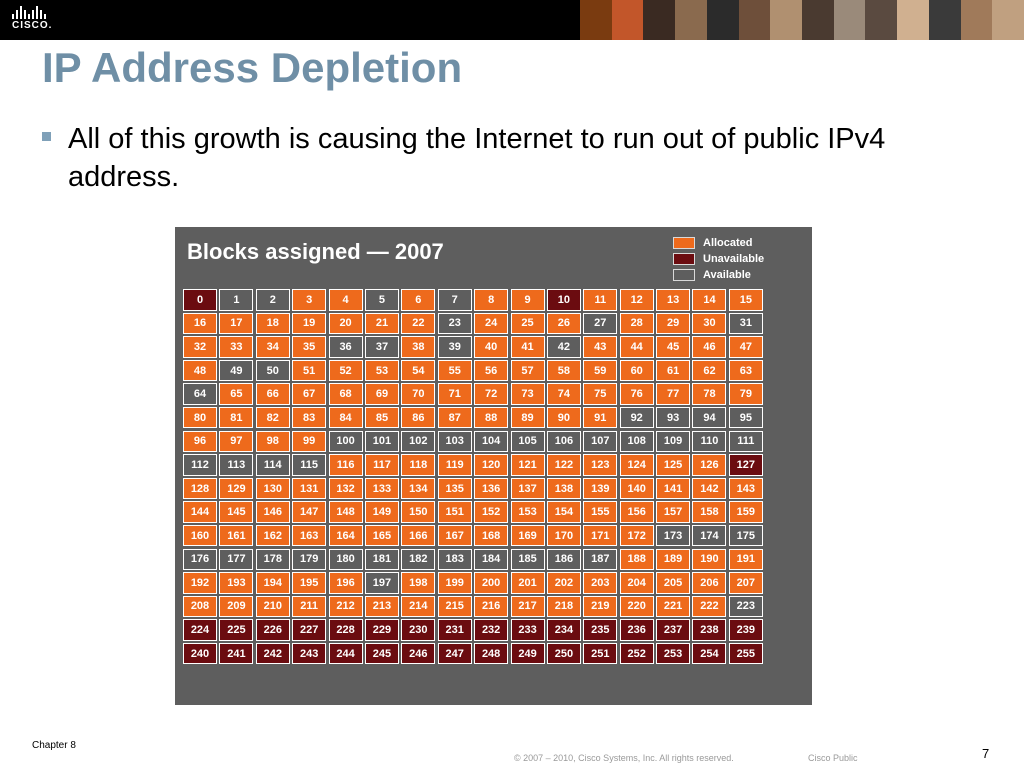  What do you see at coordinates (563, 323) in the screenshot?
I see `block-cell-26: 26` at bounding box center [563, 323].